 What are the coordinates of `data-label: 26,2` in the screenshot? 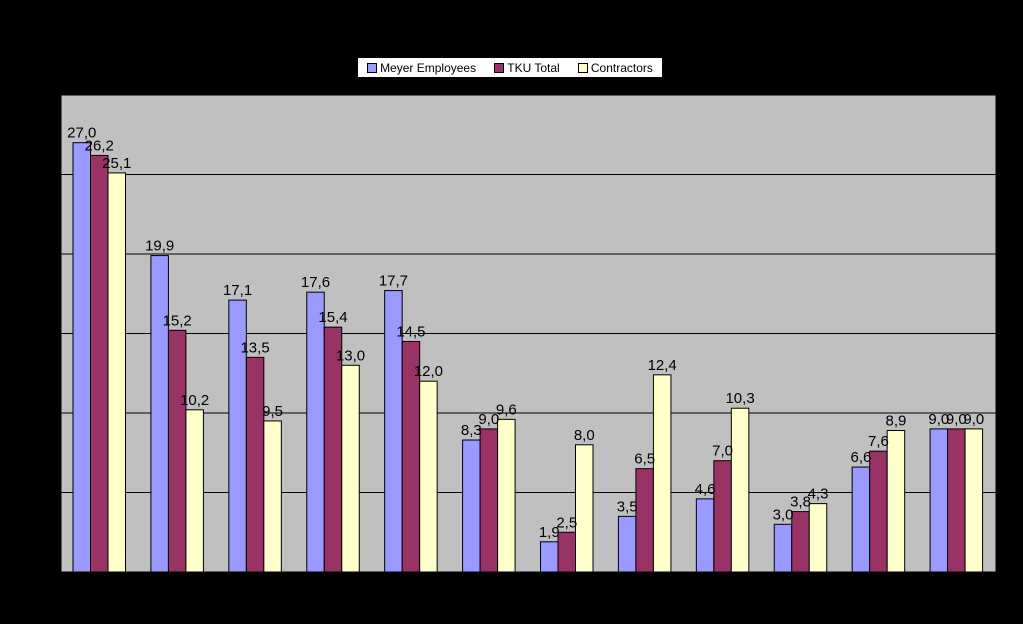 It's located at (99, 145).